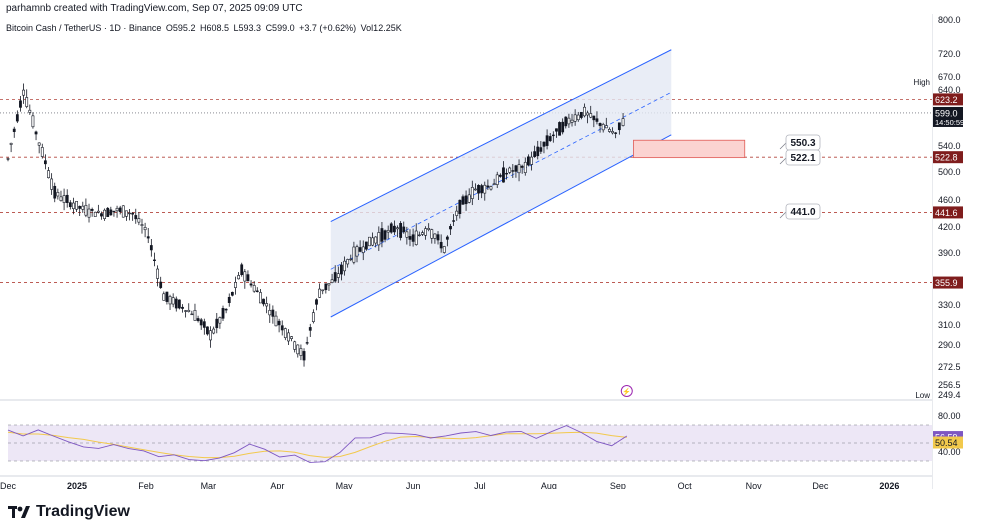 This screenshot has width=984, height=531. I want to click on open-value: O595.2, so click(180, 28).